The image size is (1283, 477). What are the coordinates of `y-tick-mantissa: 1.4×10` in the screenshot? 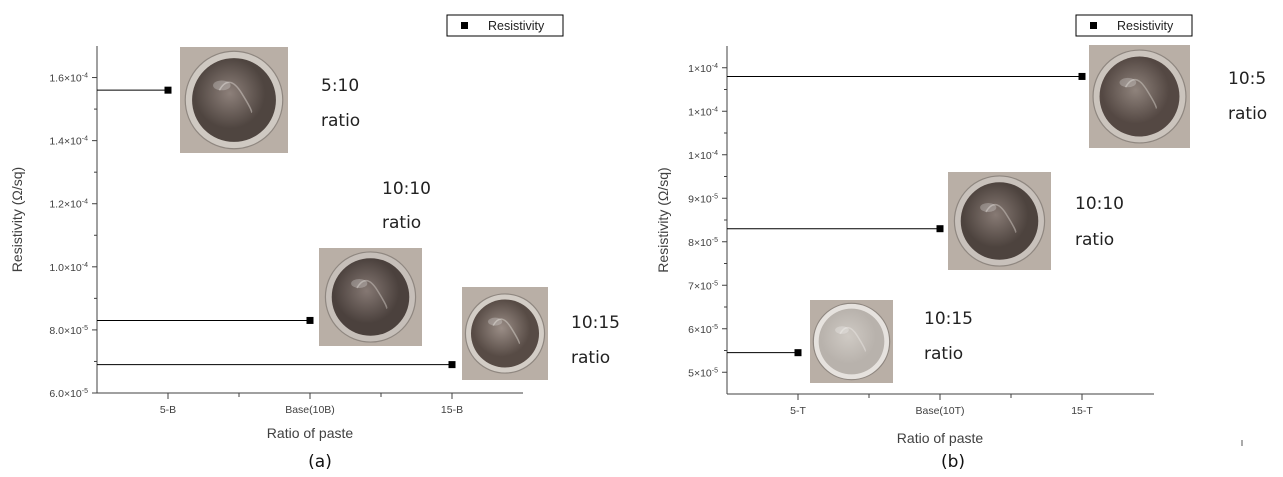 It's located at (65, 142).